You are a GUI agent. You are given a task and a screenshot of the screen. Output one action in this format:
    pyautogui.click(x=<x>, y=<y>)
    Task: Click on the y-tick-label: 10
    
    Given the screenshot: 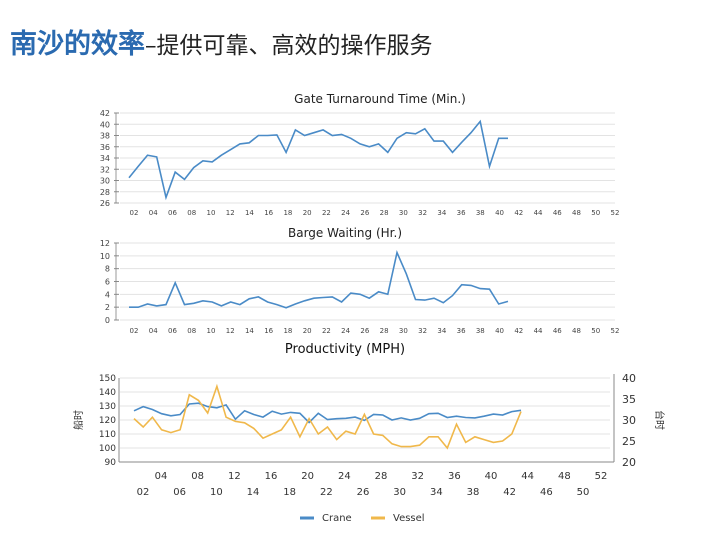 What is the action you would take?
    pyautogui.click(x=105, y=256)
    